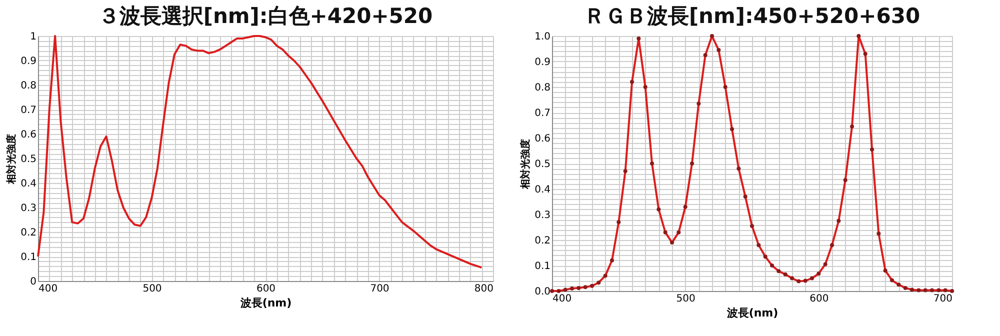 This screenshot has height=336, width=1000. What do you see at coordinates (752, 16) in the screenshot?
I see `chart-title: ＲＧＢ波長[nm]:450+520+630` at bounding box center [752, 16].